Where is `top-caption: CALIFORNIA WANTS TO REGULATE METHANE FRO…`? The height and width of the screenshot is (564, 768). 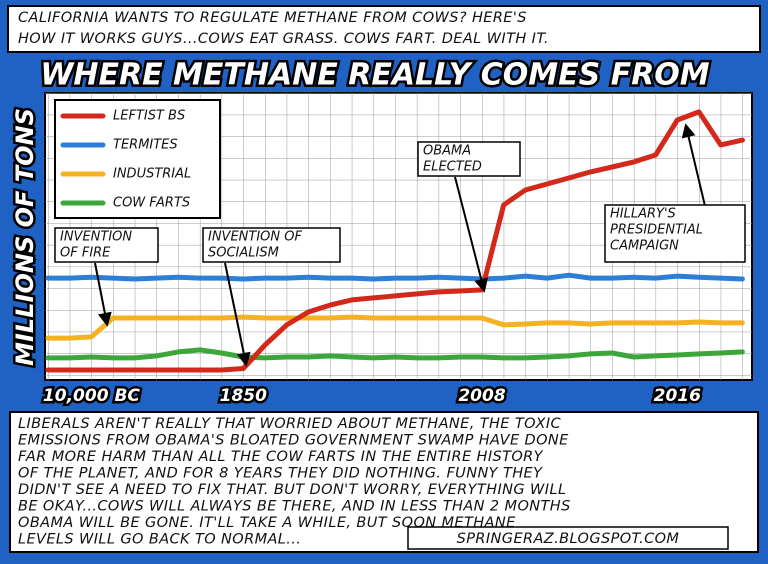
top-caption: CALIFORNIA WANTS TO REGULATE METHANE FRO… is located at coordinates (283, 28).